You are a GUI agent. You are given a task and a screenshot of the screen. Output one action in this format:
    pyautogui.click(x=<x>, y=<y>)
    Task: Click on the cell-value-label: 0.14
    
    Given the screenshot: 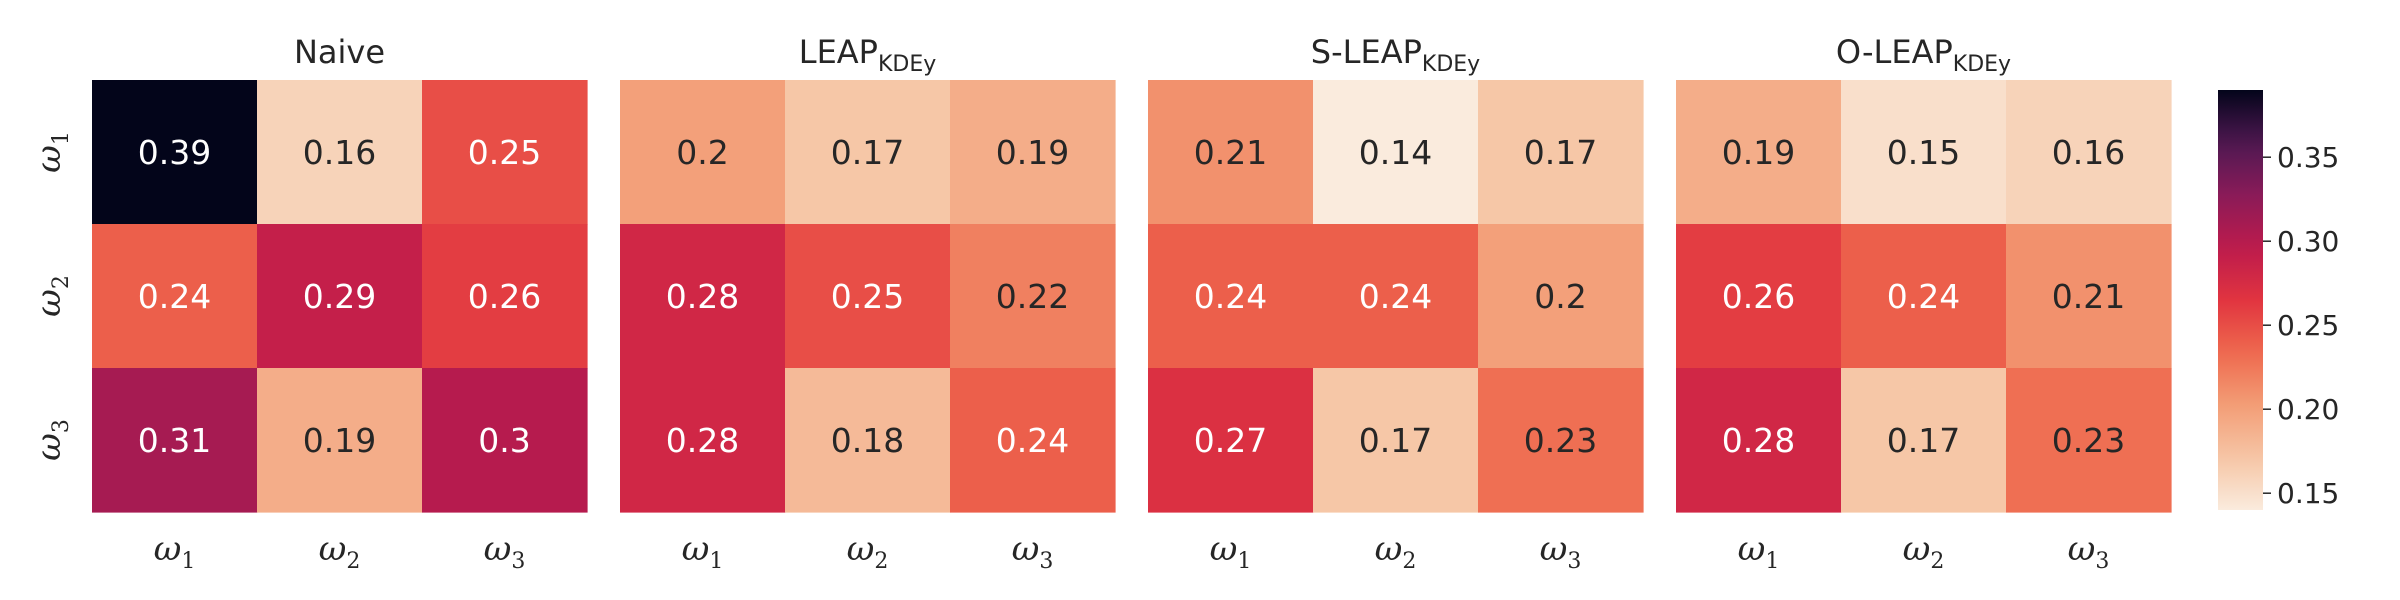 What is the action you would take?
    pyautogui.click(x=1395, y=152)
    